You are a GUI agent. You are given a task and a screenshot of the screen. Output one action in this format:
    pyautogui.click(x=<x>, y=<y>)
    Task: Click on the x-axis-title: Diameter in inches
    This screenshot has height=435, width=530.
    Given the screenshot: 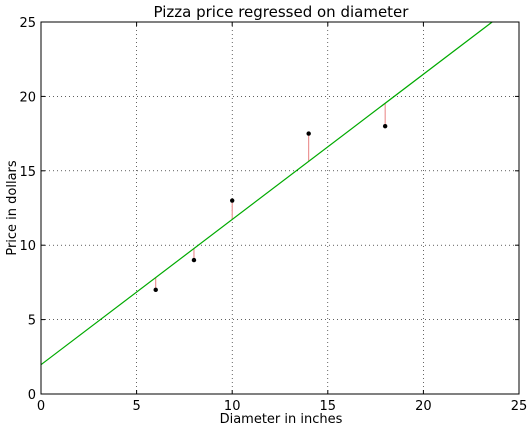 What is the action you would take?
    pyautogui.click(x=281, y=419)
    